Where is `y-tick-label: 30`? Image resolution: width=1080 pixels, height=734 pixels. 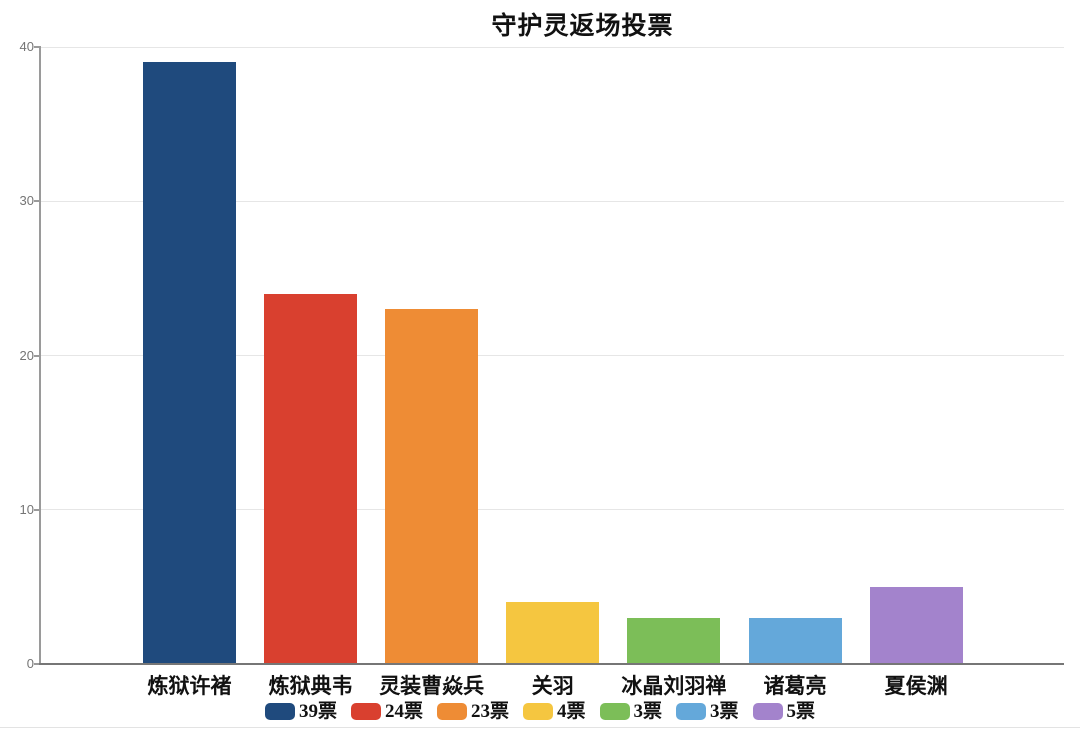 y-tick-label: 30 is located at coordinates (26, 201).